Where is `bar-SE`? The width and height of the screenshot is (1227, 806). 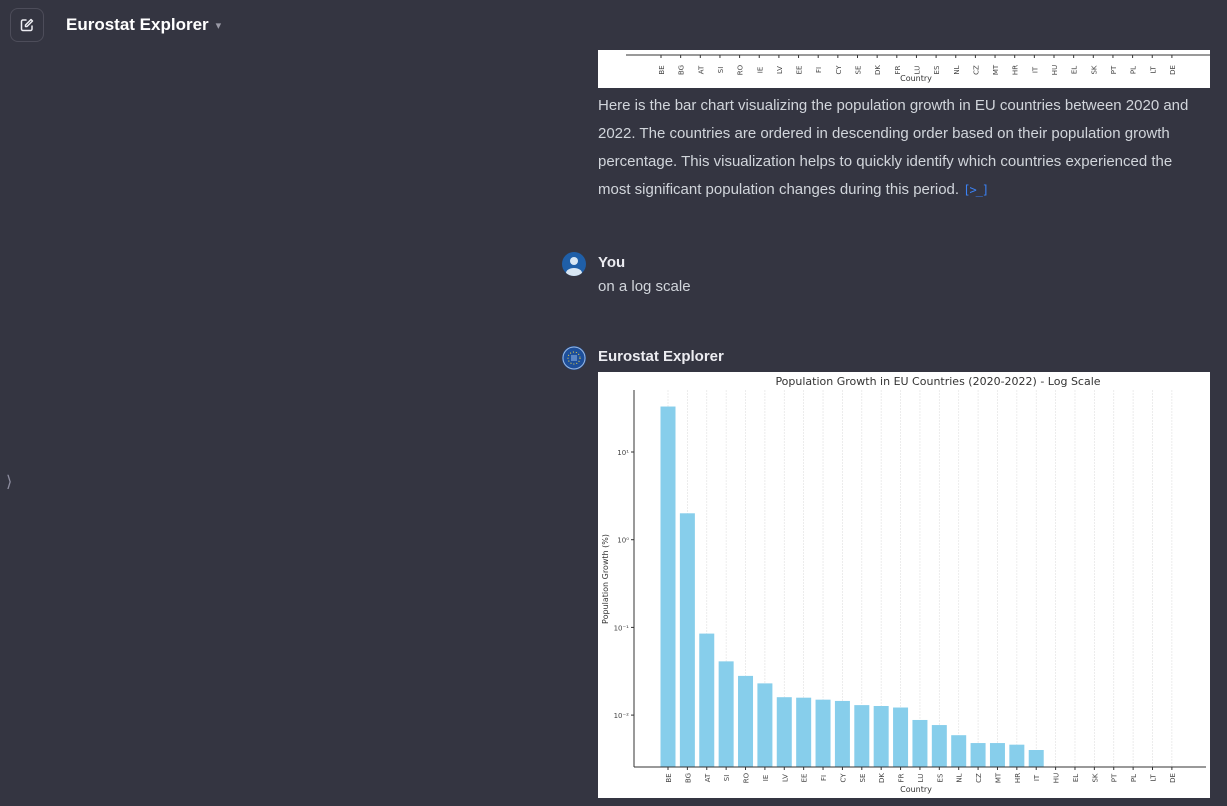 bar-SE is located at coordinates (862, 736).